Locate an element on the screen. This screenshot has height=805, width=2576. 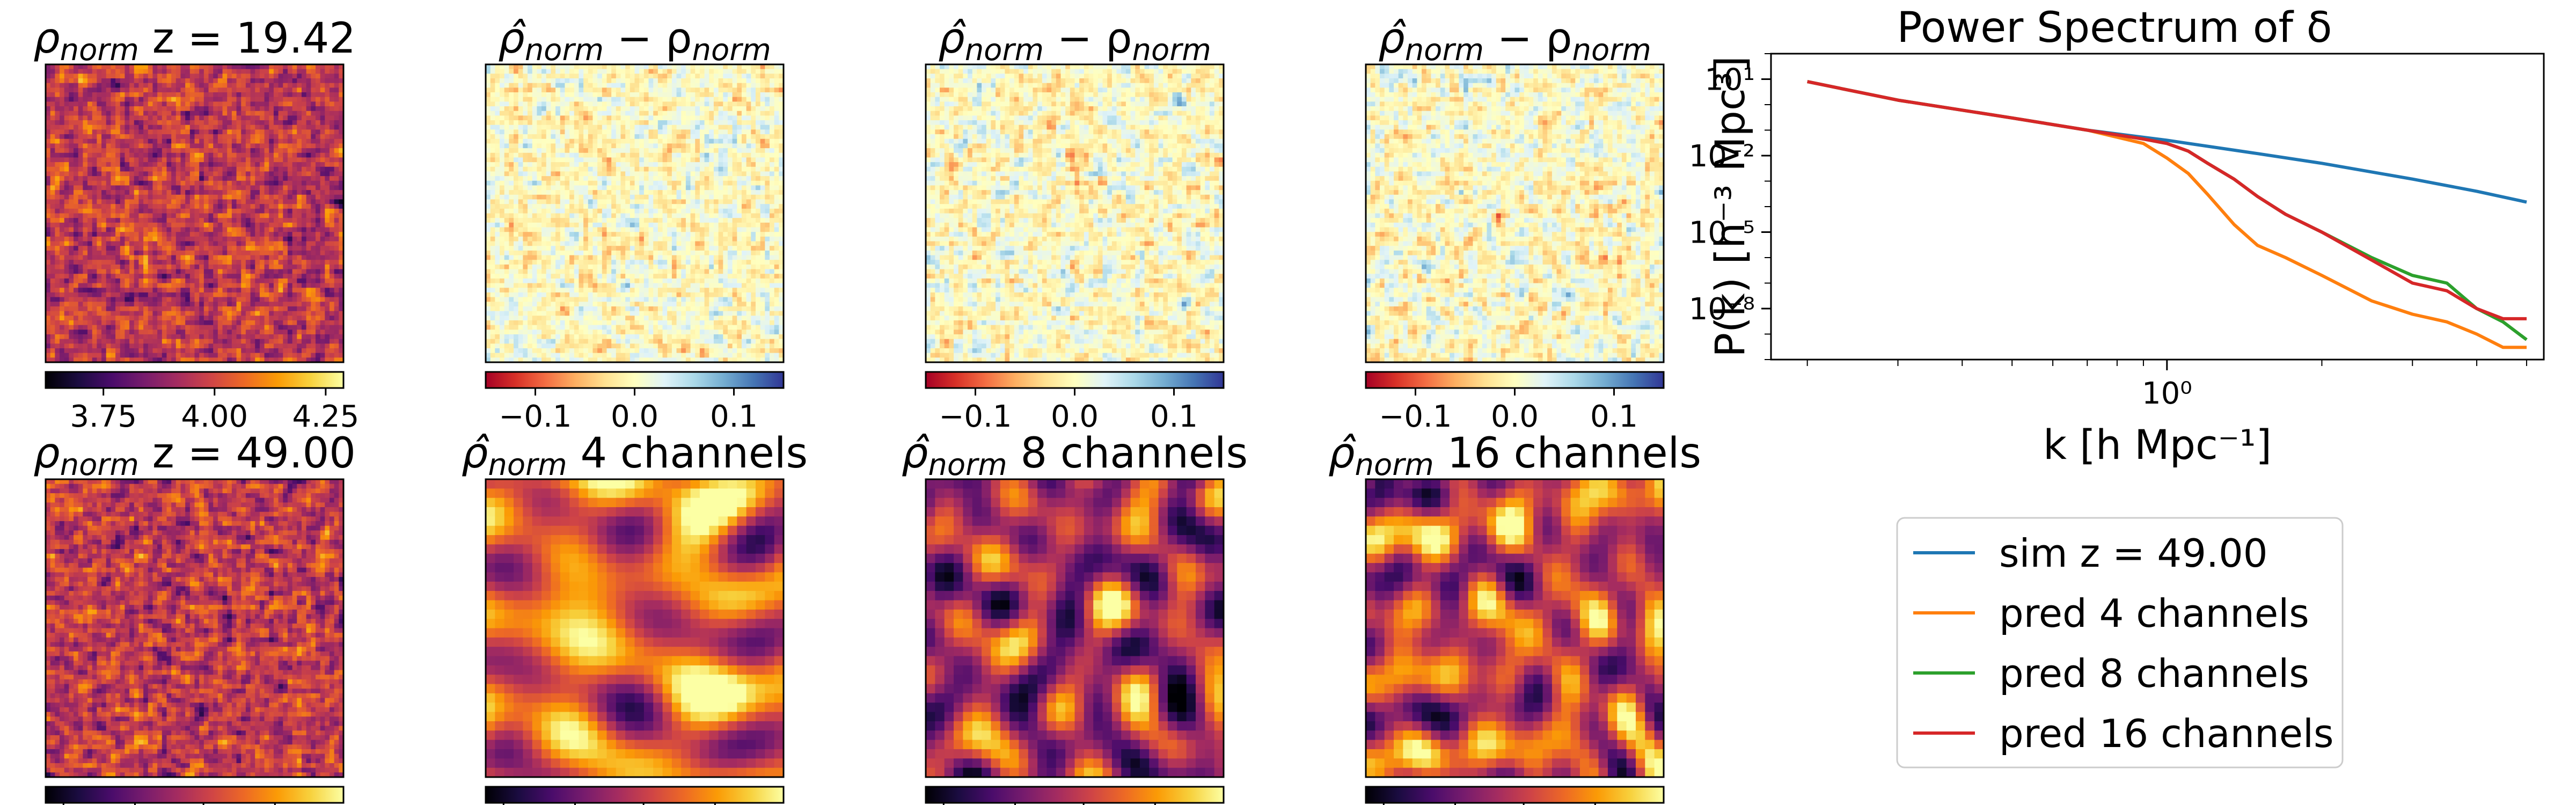
panel-p5: ρnorm z = 49.00 is located at coordinates (194, 617).